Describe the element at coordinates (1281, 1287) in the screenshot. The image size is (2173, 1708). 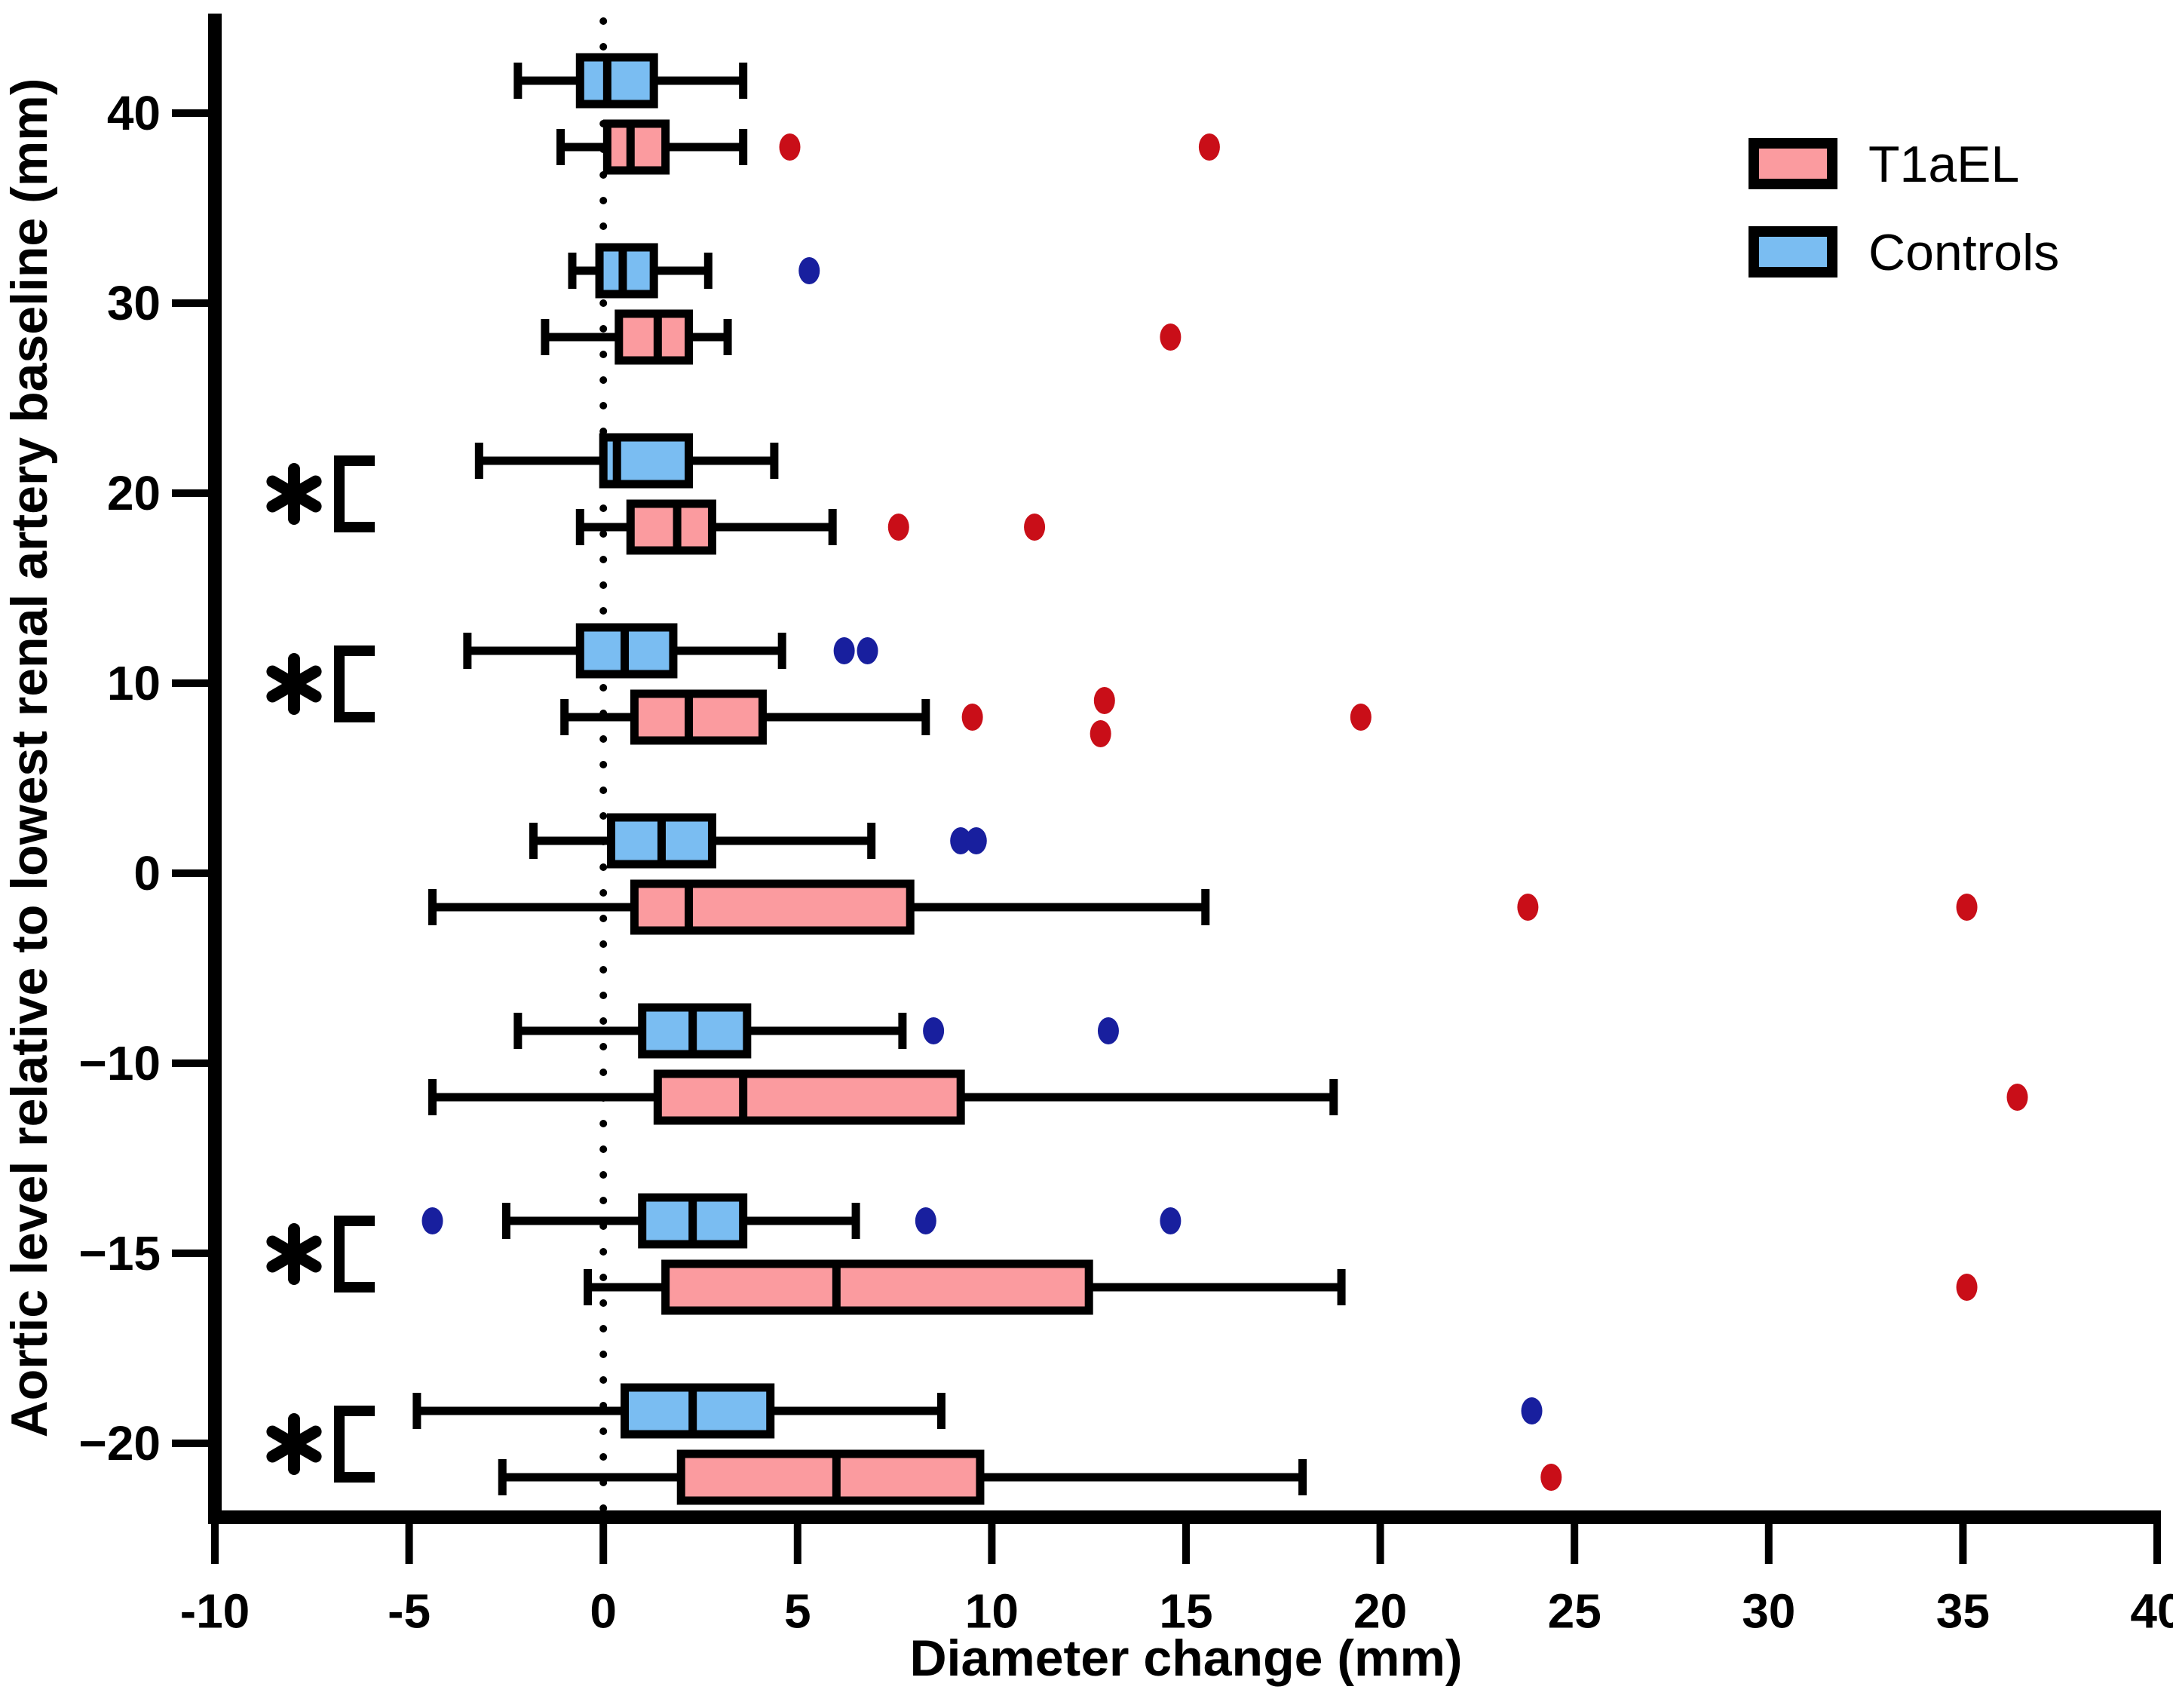
I see `box-t1ael-level-−15` at that location.